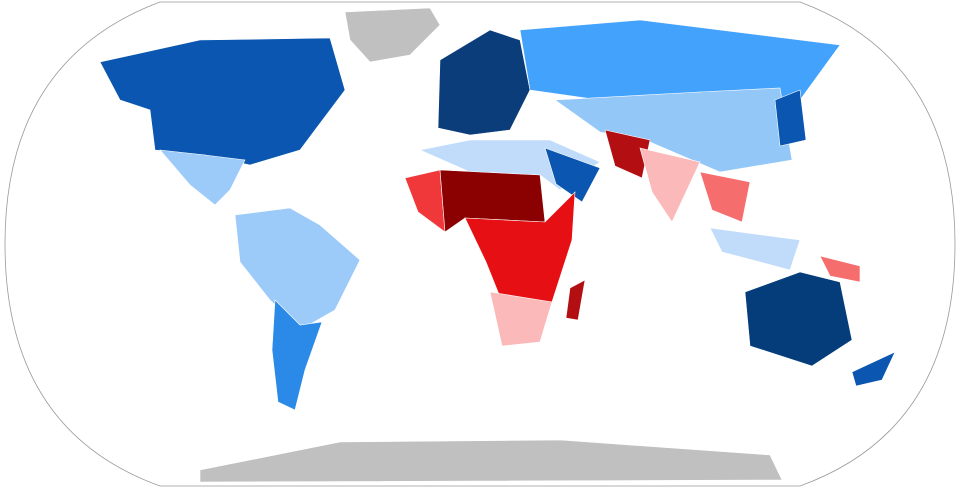  I want to click on papua-new-guinea, so click(840, 269).